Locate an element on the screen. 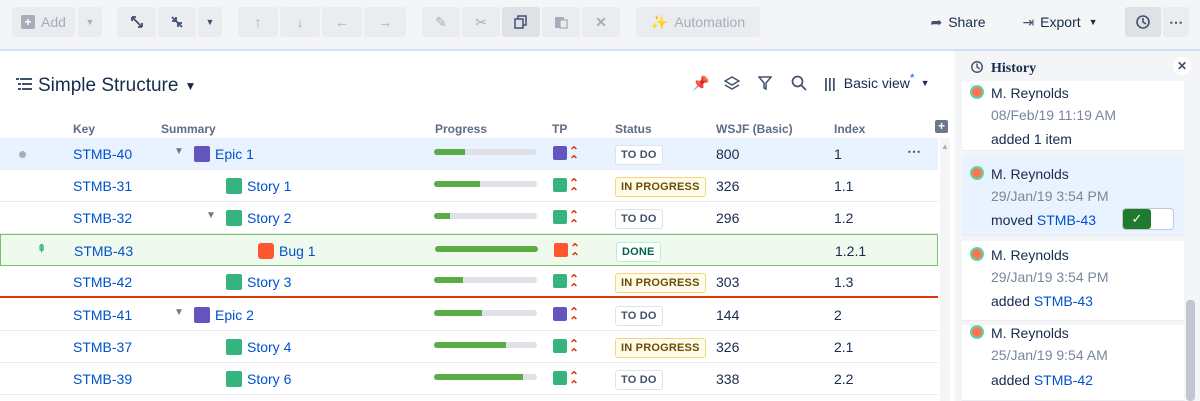 Image resolution: width=1200 pixels, height=401 pixels. collapse-dropdown-button: ▼ is located at coordinates (210, 22).